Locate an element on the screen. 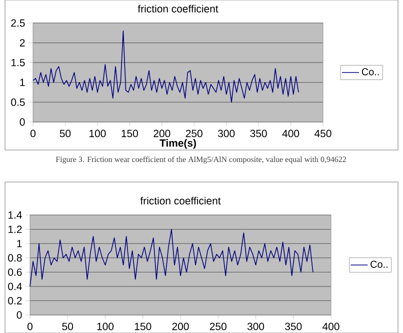 The height and width of the screenshot is (333, 403). y-tick-label: 1.5 is located at coordinates (18, 62).